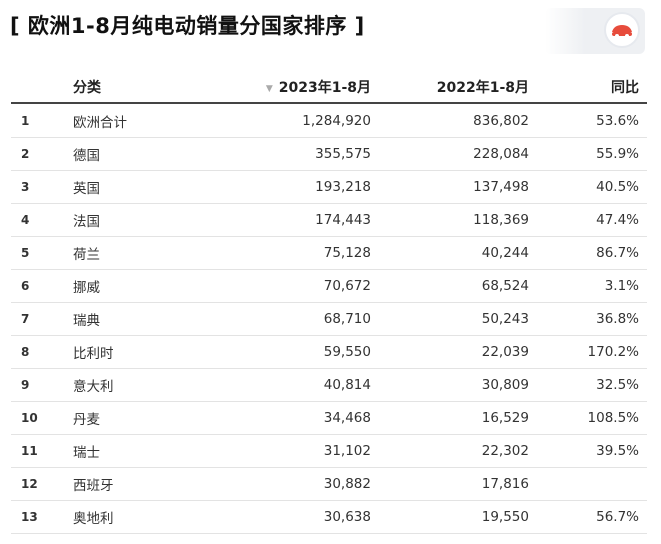 This screenshot has height=544, width=661. What do you see at coordinates (458, 352) in the screenshot?
I see `row-sales-2022: 22,039` at bounding box center [458, 352].